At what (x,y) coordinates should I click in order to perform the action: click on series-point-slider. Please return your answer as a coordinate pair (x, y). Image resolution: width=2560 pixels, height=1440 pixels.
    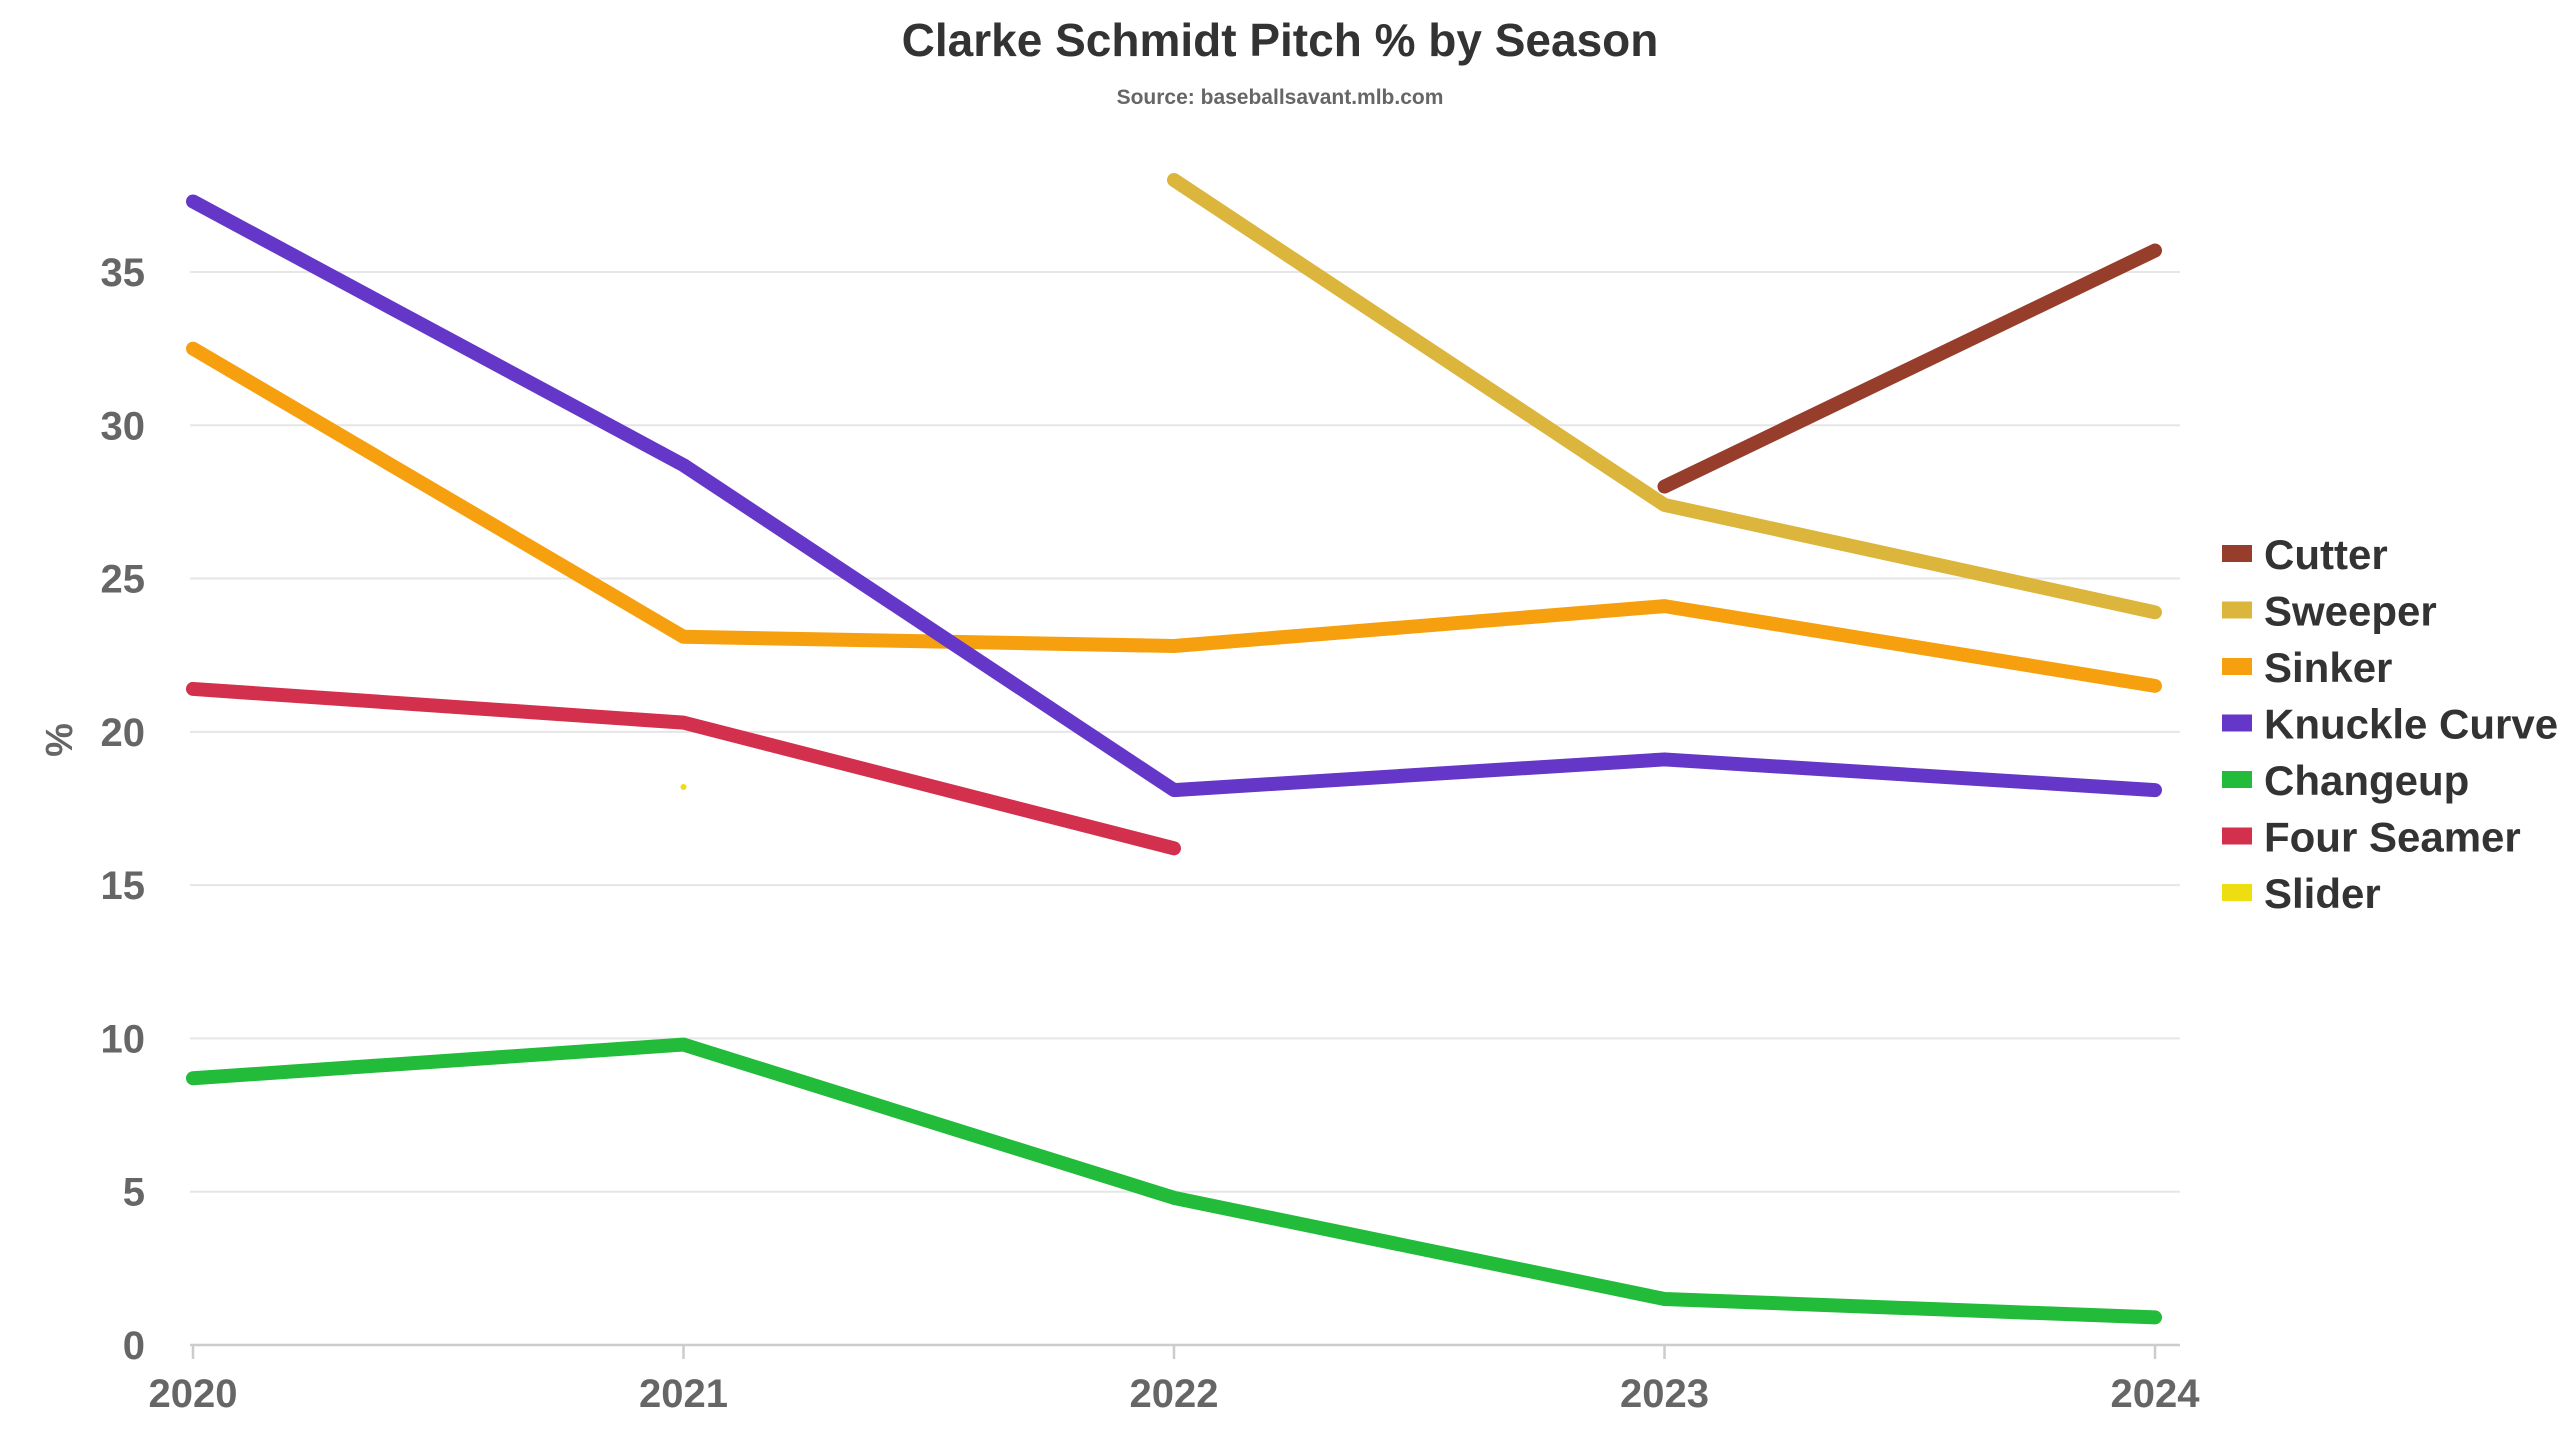
    Looking at the image, I should click on (683, 787).